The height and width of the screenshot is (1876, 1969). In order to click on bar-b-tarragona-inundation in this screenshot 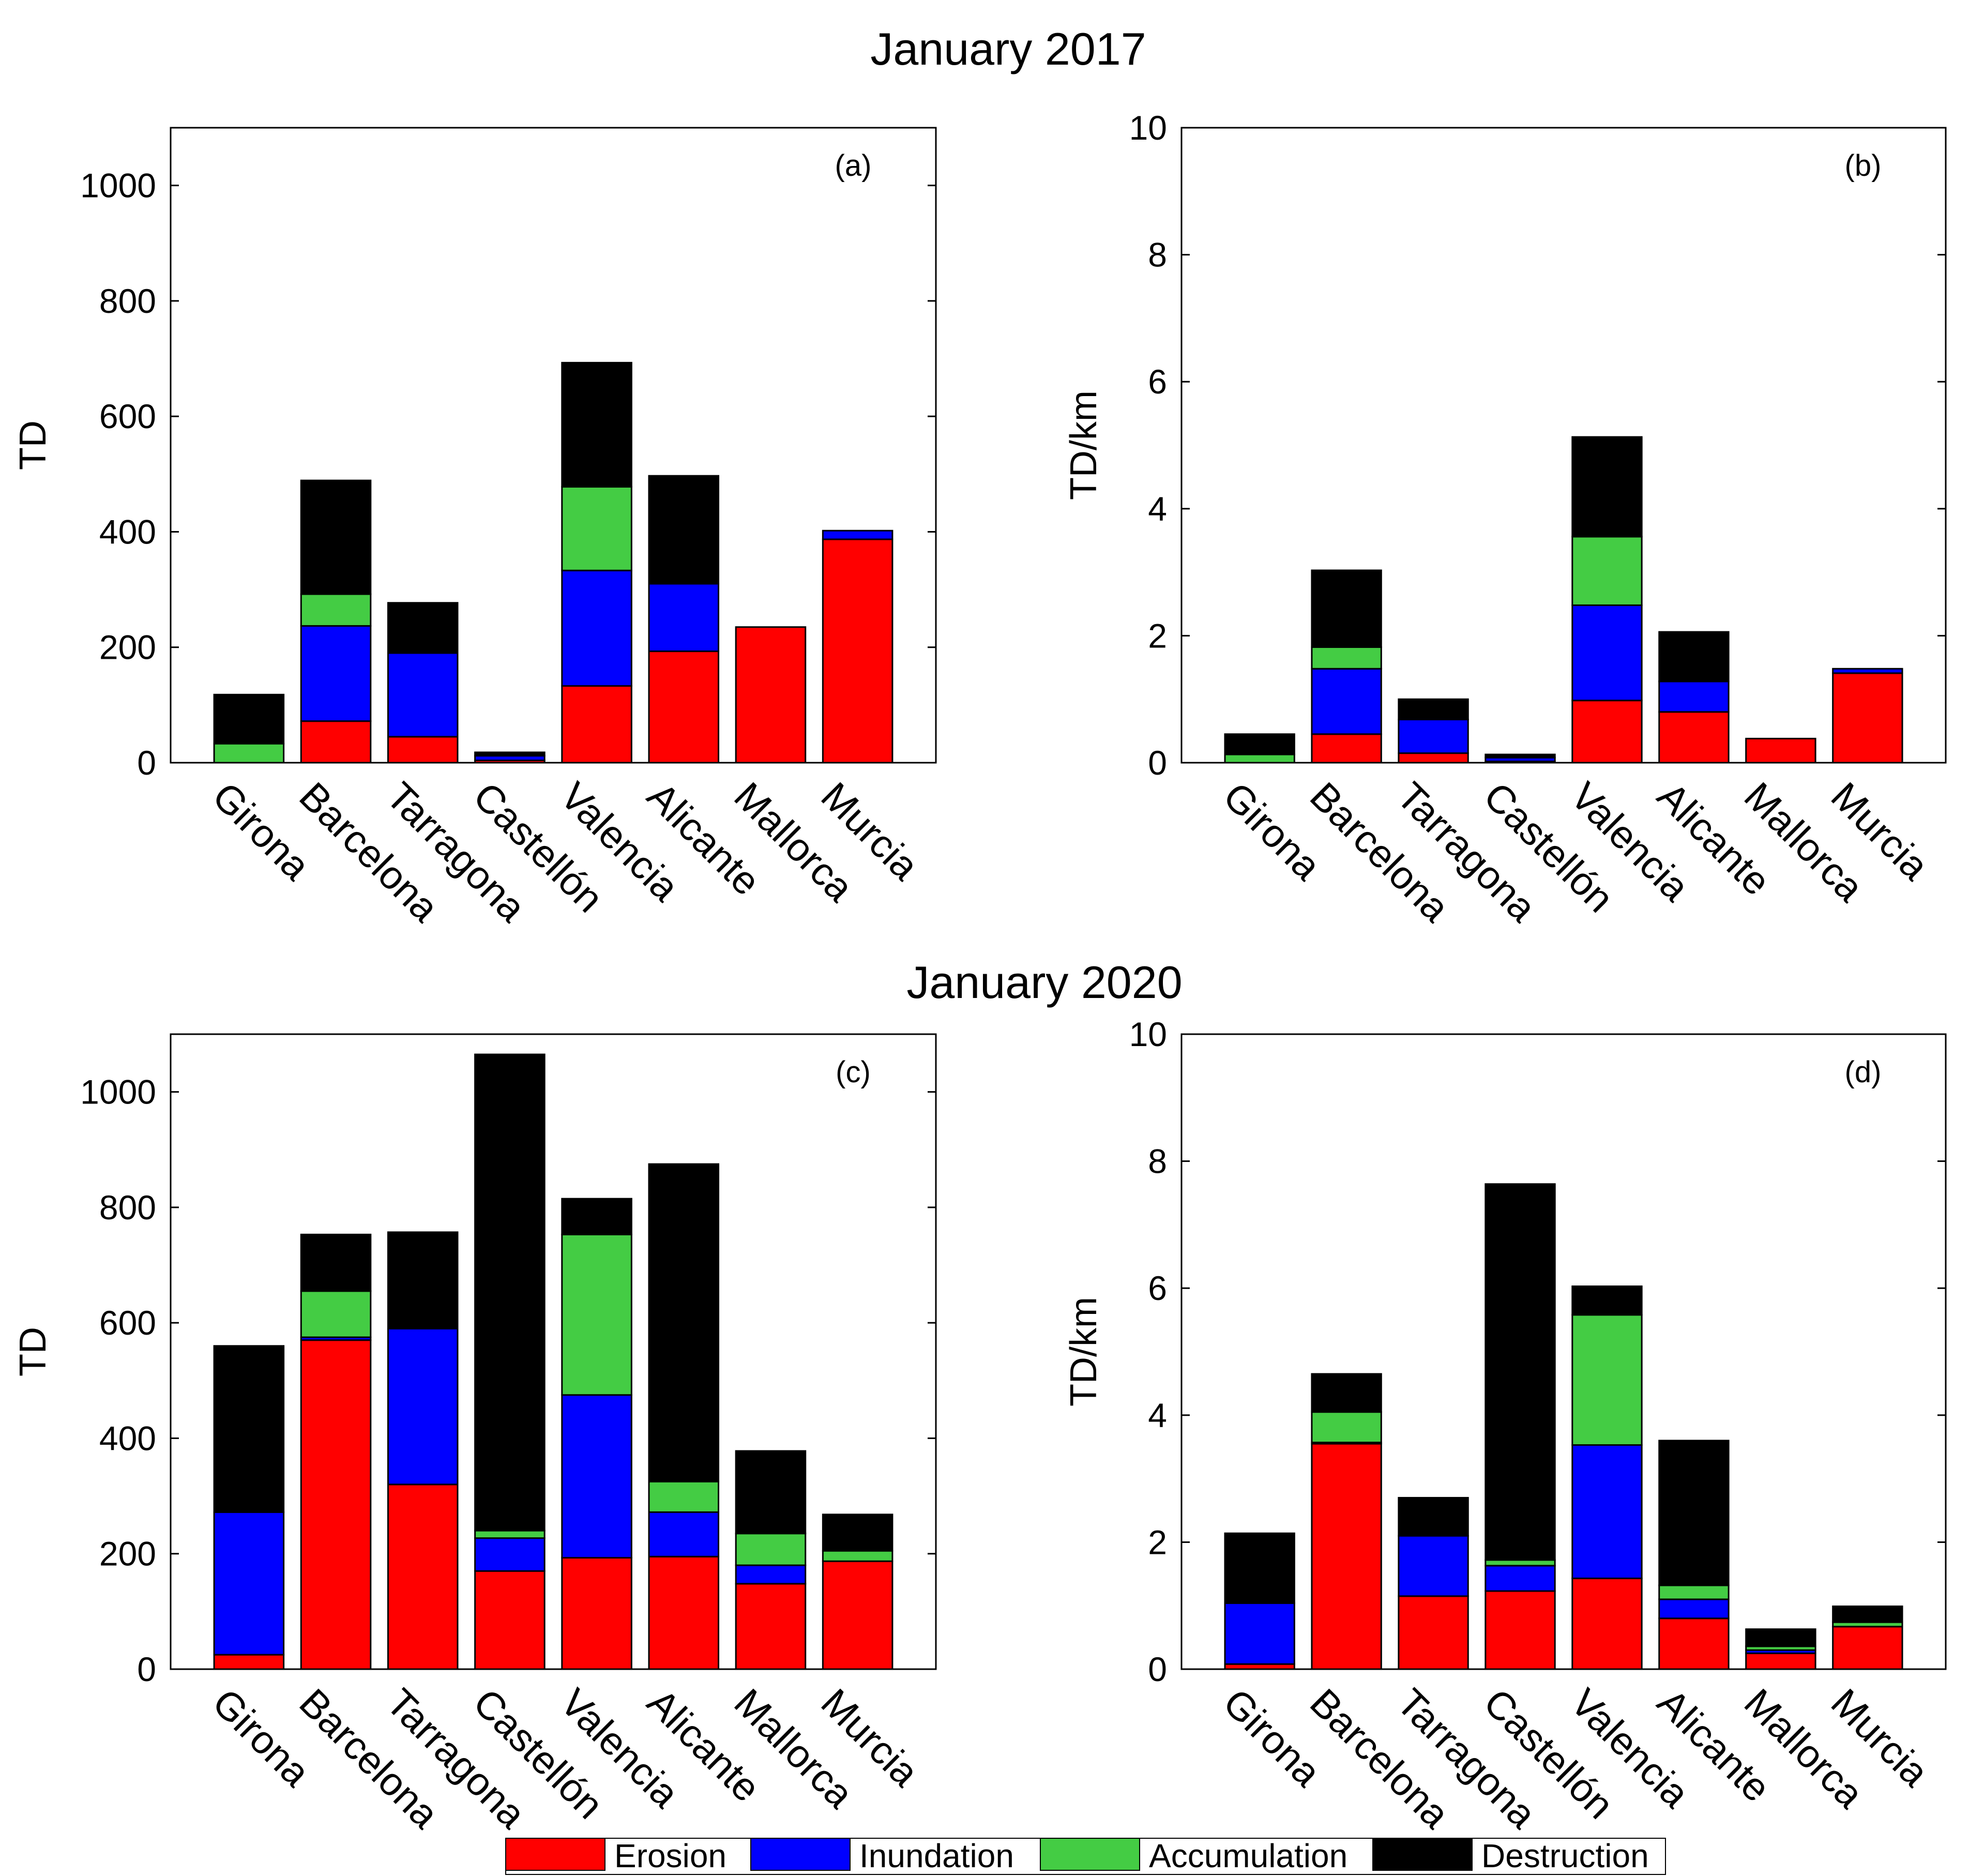, I will do `click(1434, 736)`.